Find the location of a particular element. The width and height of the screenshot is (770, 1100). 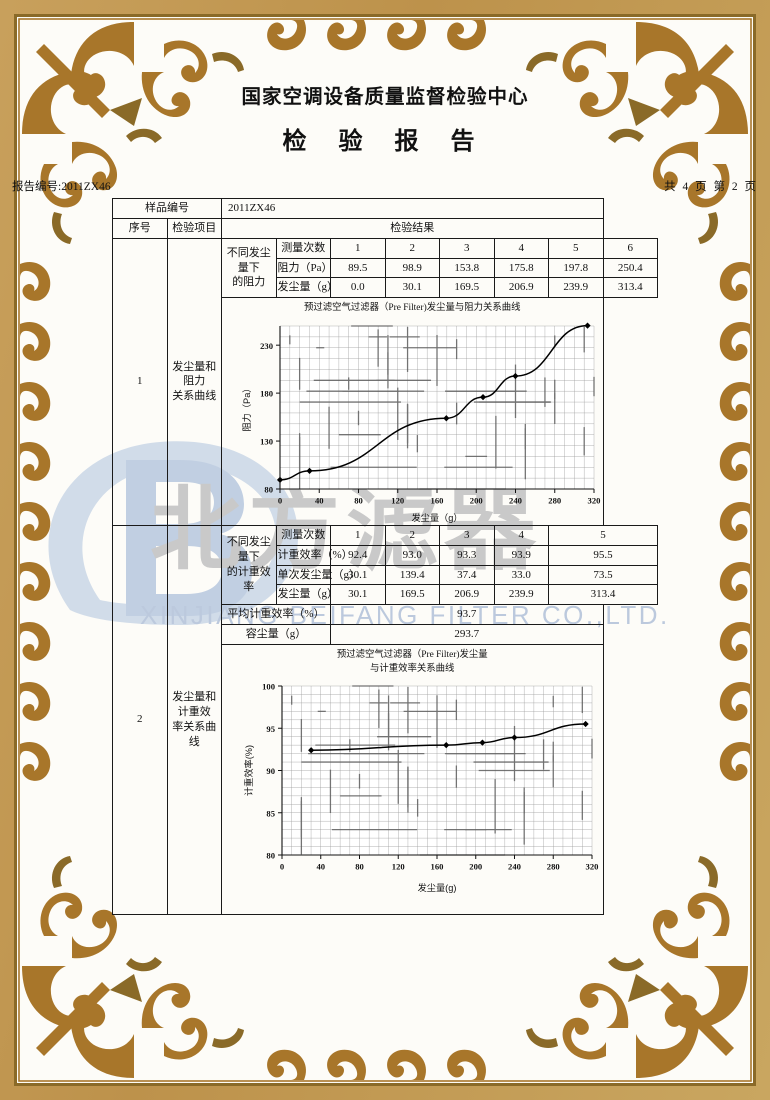

table-row-headers: 序号 检验项目 检验结果 is located at coordinates (385, 228).